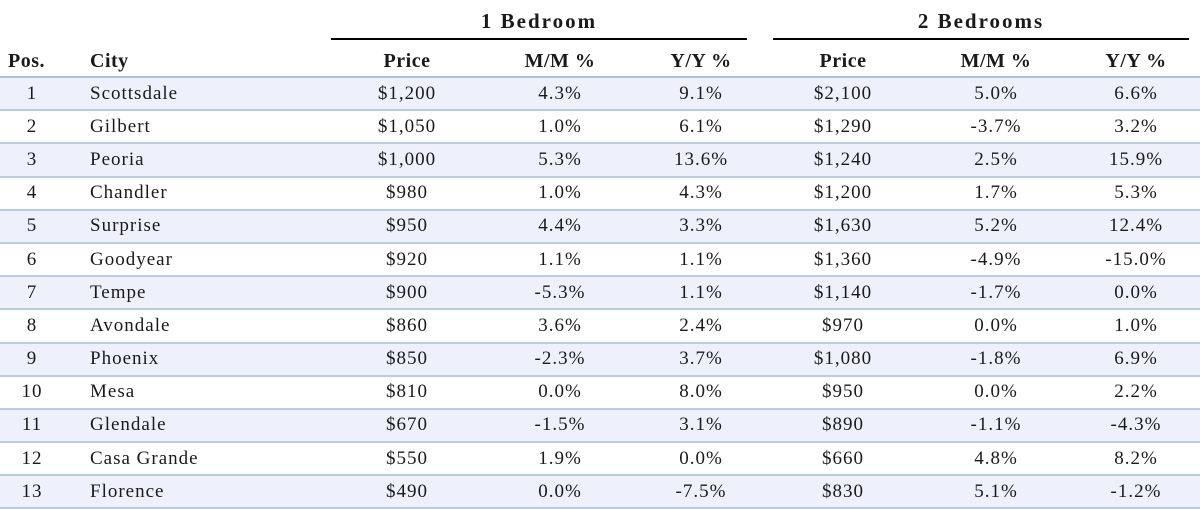  Describe the element at coordinates (996, 226) in the screenshot. I see `cell-2br-mm: 5.2%` at that location.